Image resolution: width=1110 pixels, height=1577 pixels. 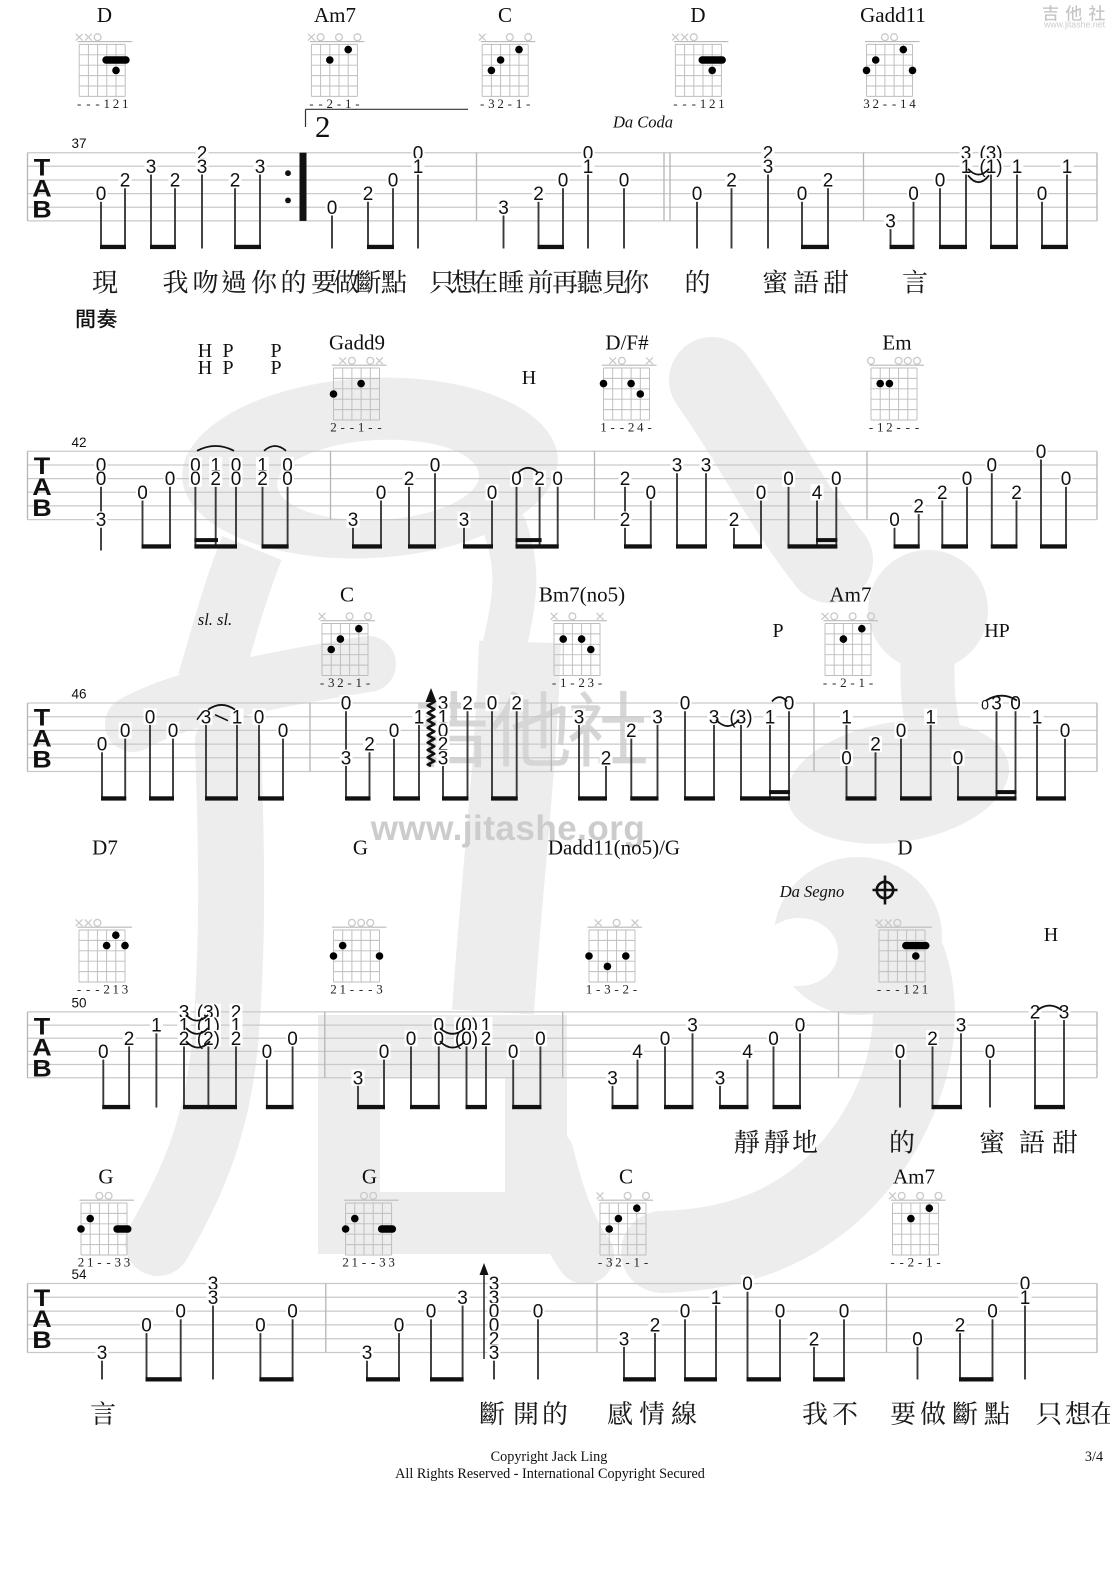 What do you see at coordinates (41, 739) in the screenshot?
I see `svg-text: A` at bounding box center [41, 739].